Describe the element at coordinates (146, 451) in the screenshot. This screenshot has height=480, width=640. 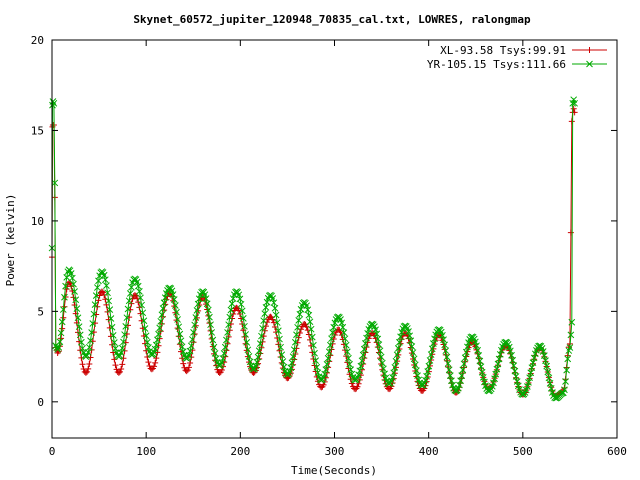
I see `x-tick-label: 100` at that location.